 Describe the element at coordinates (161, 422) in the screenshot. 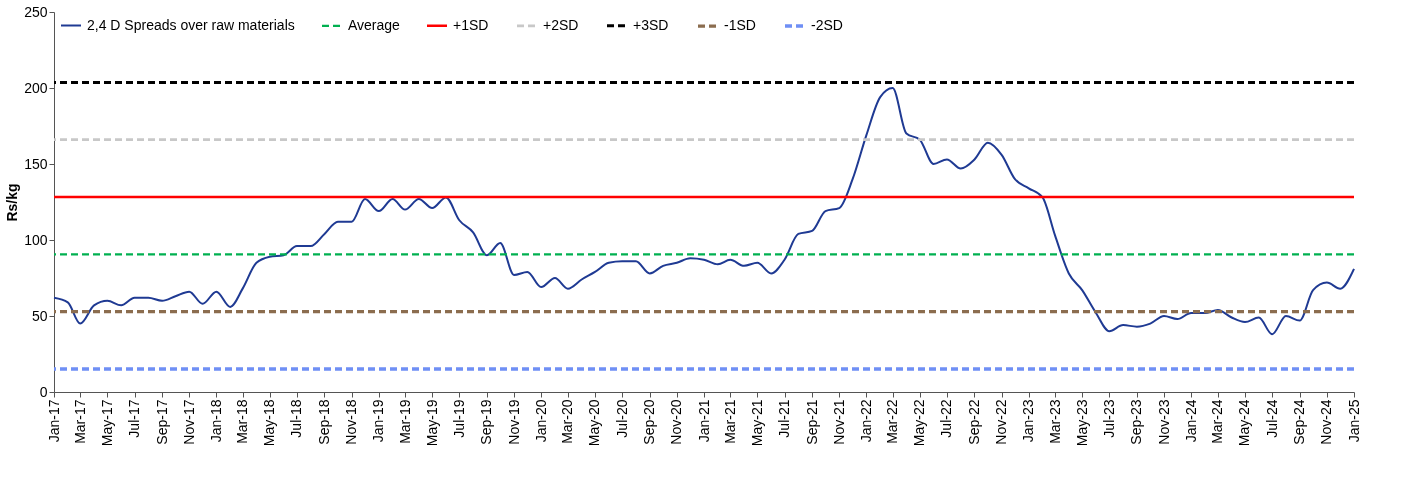

I see `x-tick-label: Sep-17` at that location.